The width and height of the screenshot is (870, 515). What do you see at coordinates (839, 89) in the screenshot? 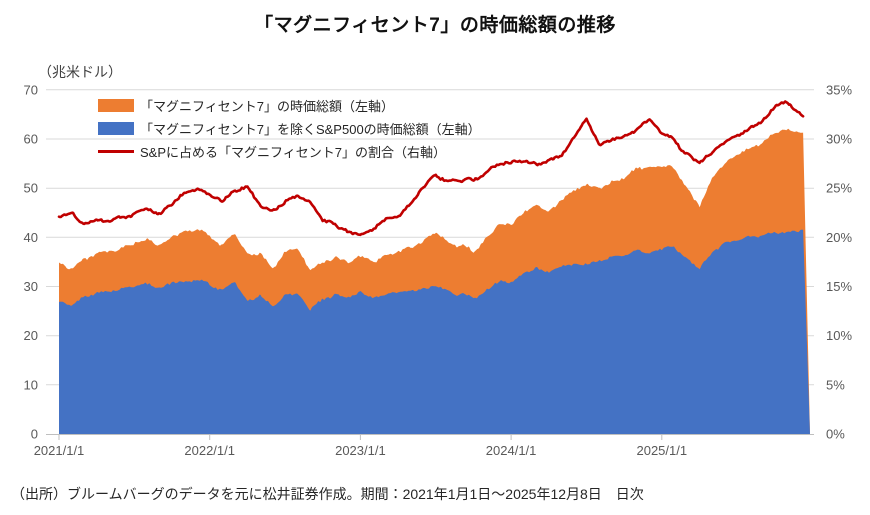
I see `right-axis-tick-label: 35%` at bounding box center [839, 89].